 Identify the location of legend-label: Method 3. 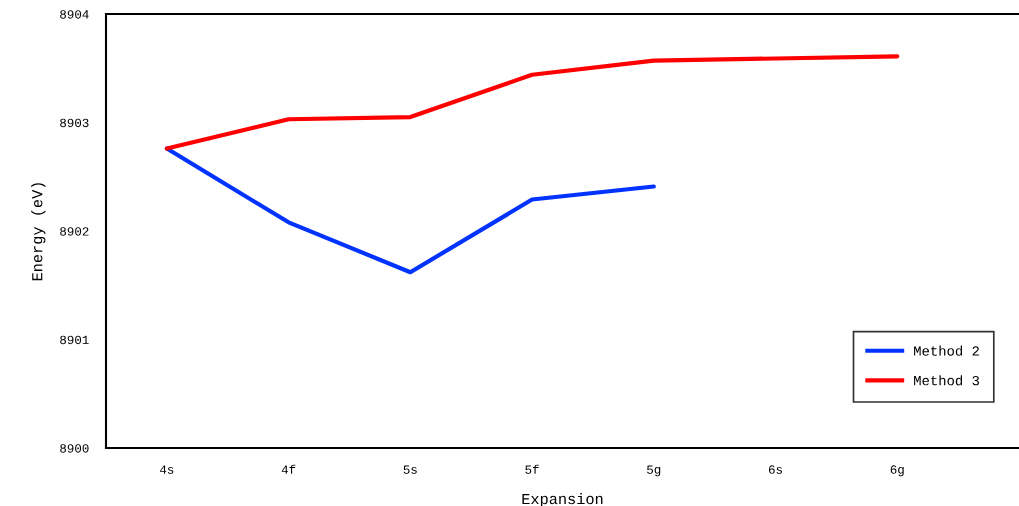
(947, 380).